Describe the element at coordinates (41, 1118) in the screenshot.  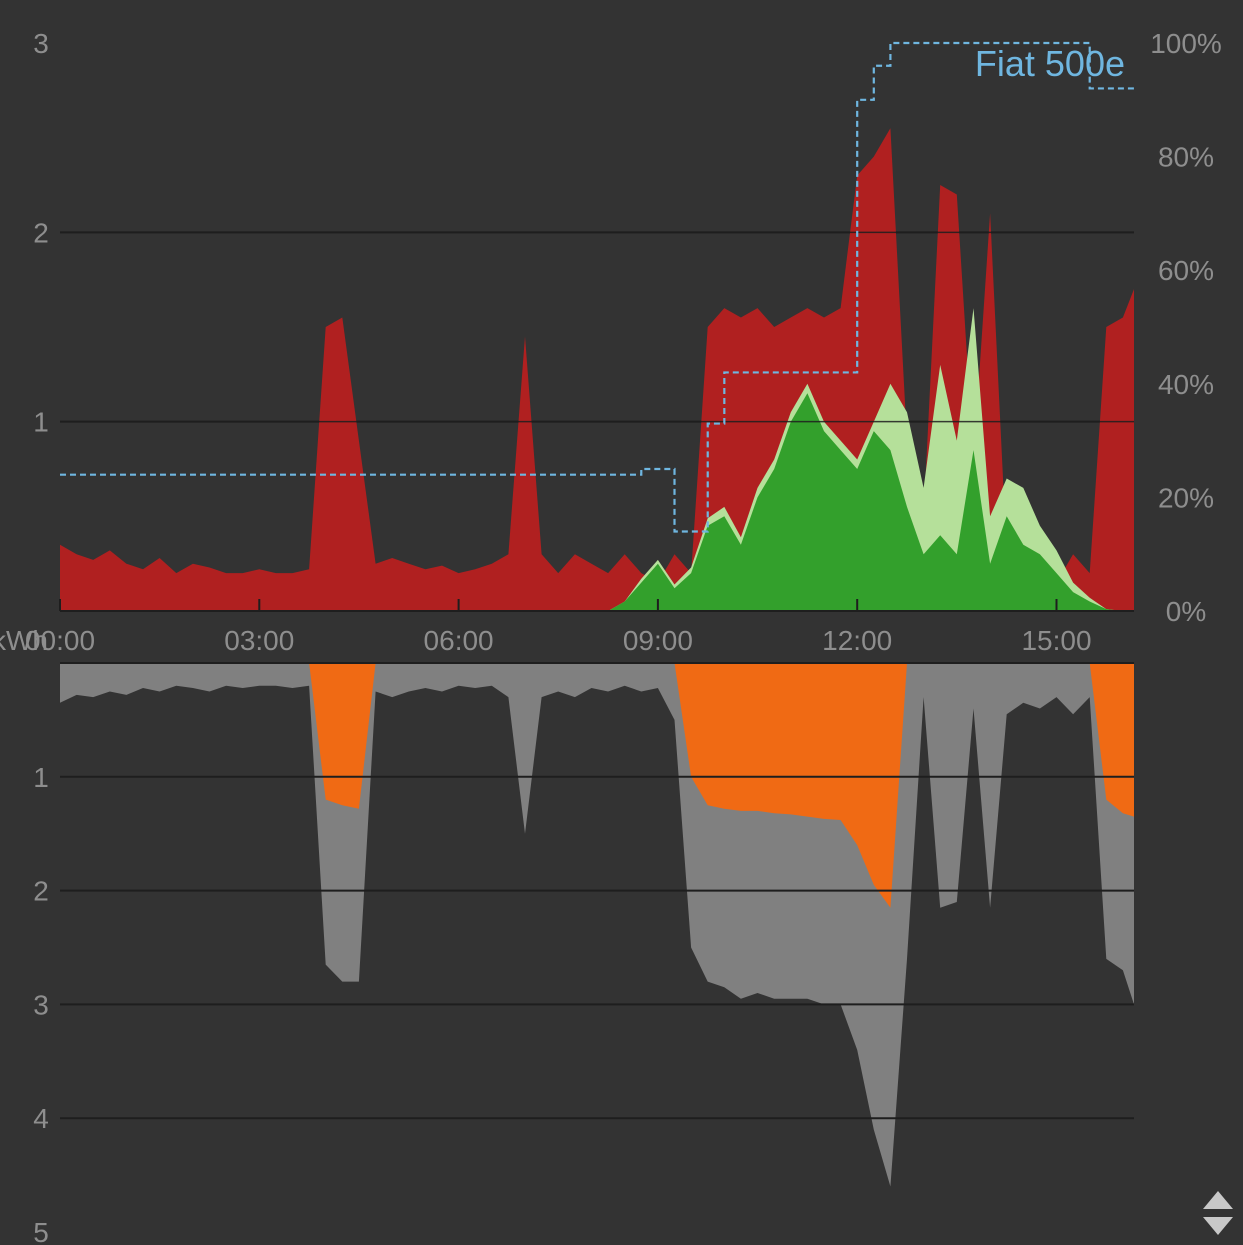
I see `consumption-y-tick-label: 4` at that location.